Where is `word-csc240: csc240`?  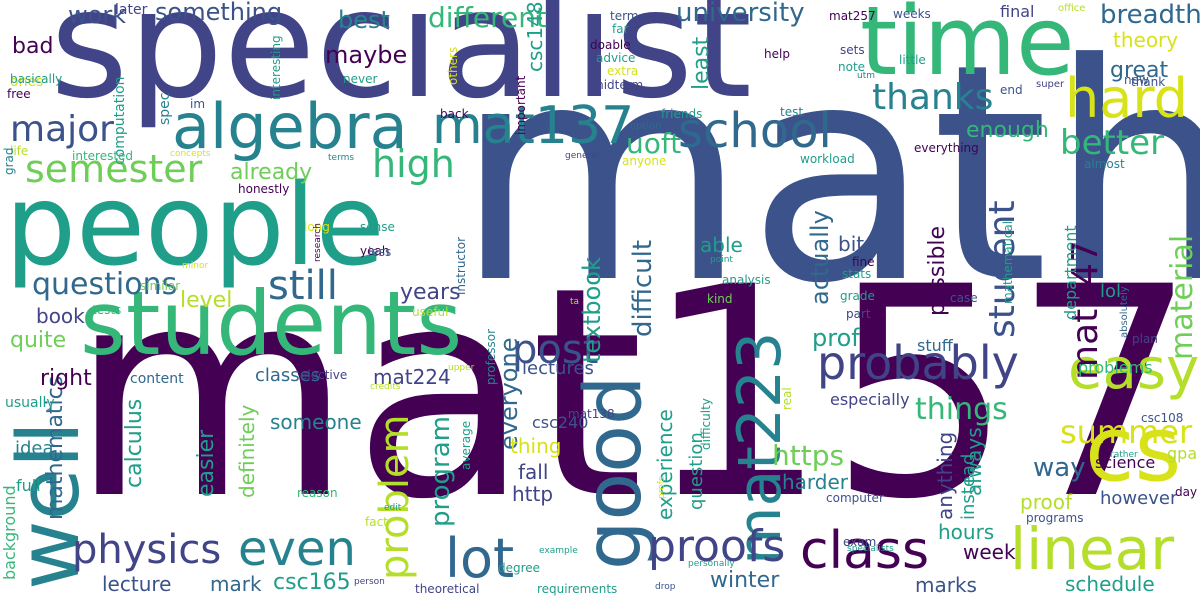 word-csc240: csc240 is located at coordinates (560, 422).